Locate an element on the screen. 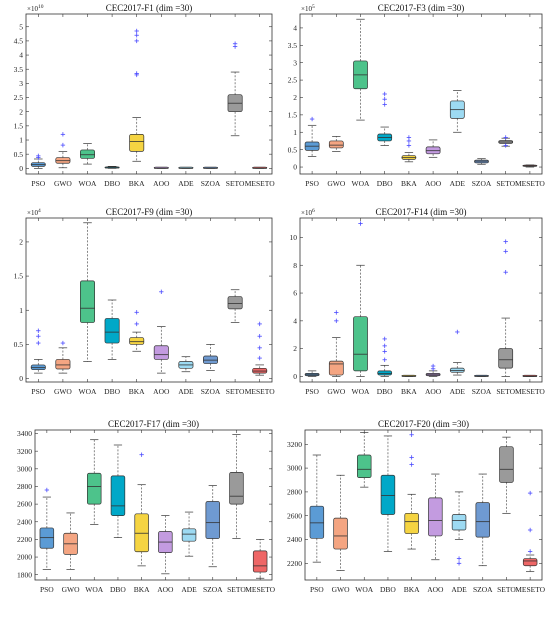 This screenshot has width=550, height=622. chart-title: CEC2017-F20 (dim =30) is located at coordinates (423, 424).